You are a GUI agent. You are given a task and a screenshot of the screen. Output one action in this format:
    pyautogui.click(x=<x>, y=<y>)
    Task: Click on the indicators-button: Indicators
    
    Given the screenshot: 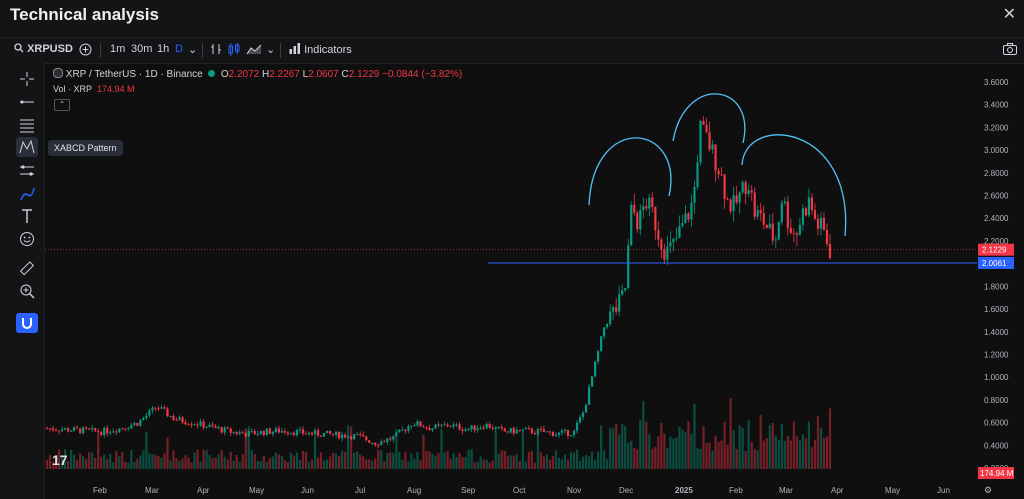 What is the action you would take?
    pyautogui.click(x=320, y=49)
    